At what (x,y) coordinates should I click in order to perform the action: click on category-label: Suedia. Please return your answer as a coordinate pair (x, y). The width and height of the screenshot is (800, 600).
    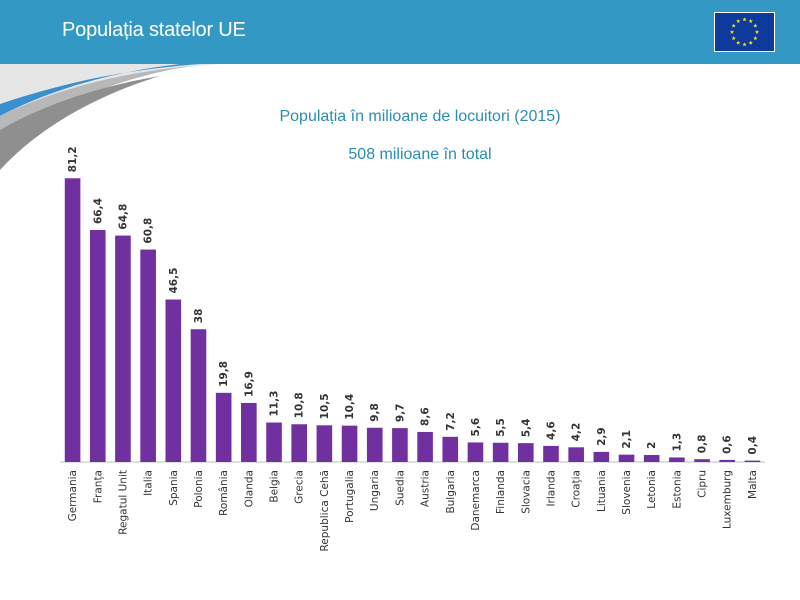
    Looking at the image, I should click on (400, 488).